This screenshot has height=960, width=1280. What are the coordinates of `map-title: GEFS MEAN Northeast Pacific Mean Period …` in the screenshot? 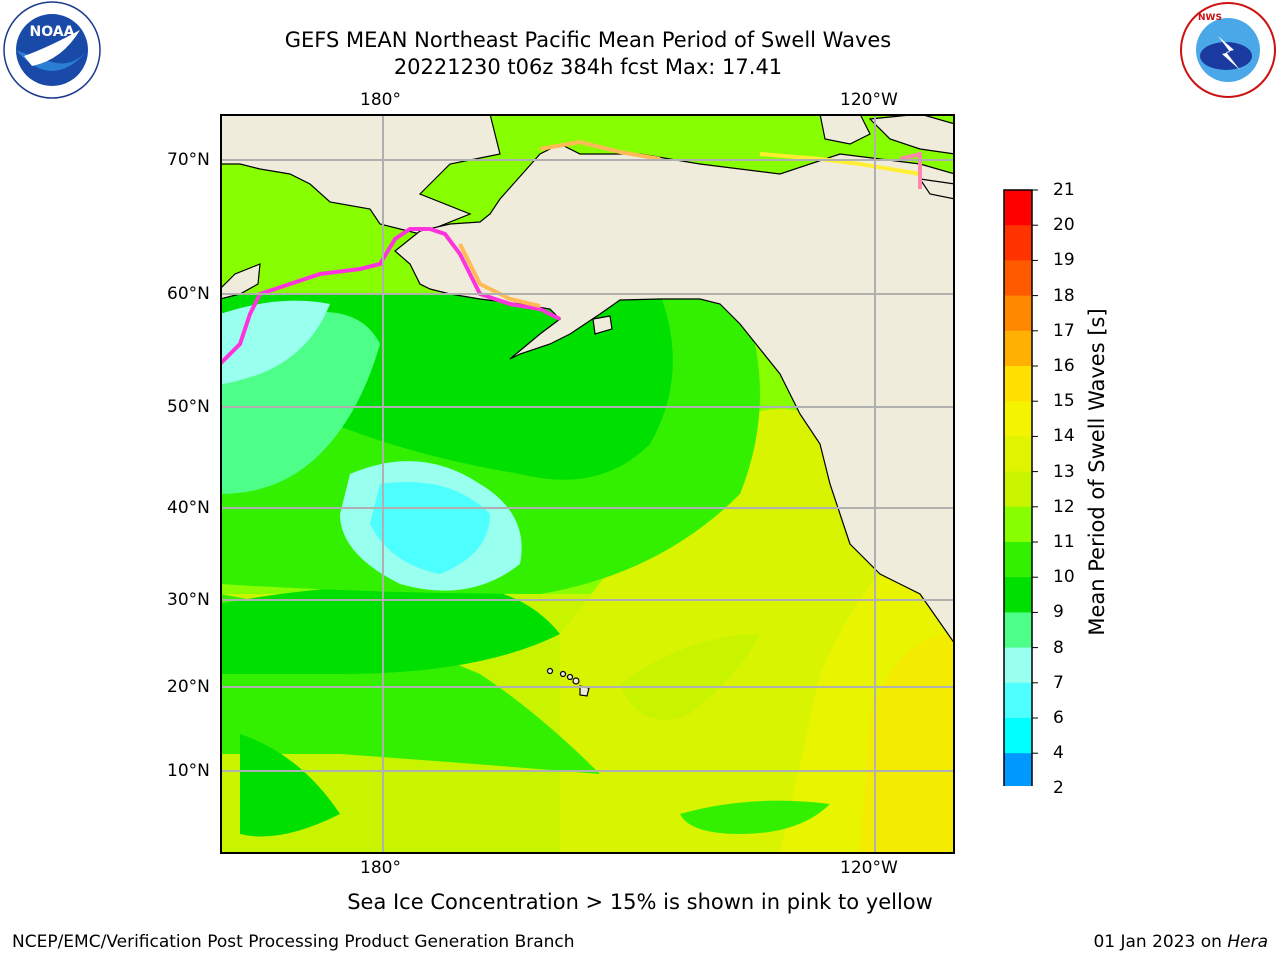 It's located at (588, 40).